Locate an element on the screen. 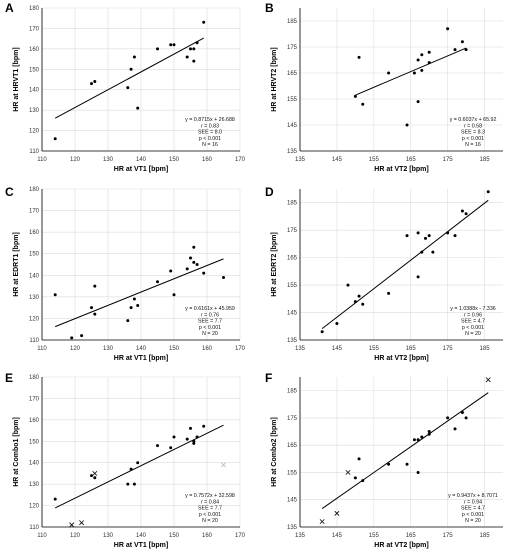  x-tick-label: 140 is located at coordinates (141, 536).